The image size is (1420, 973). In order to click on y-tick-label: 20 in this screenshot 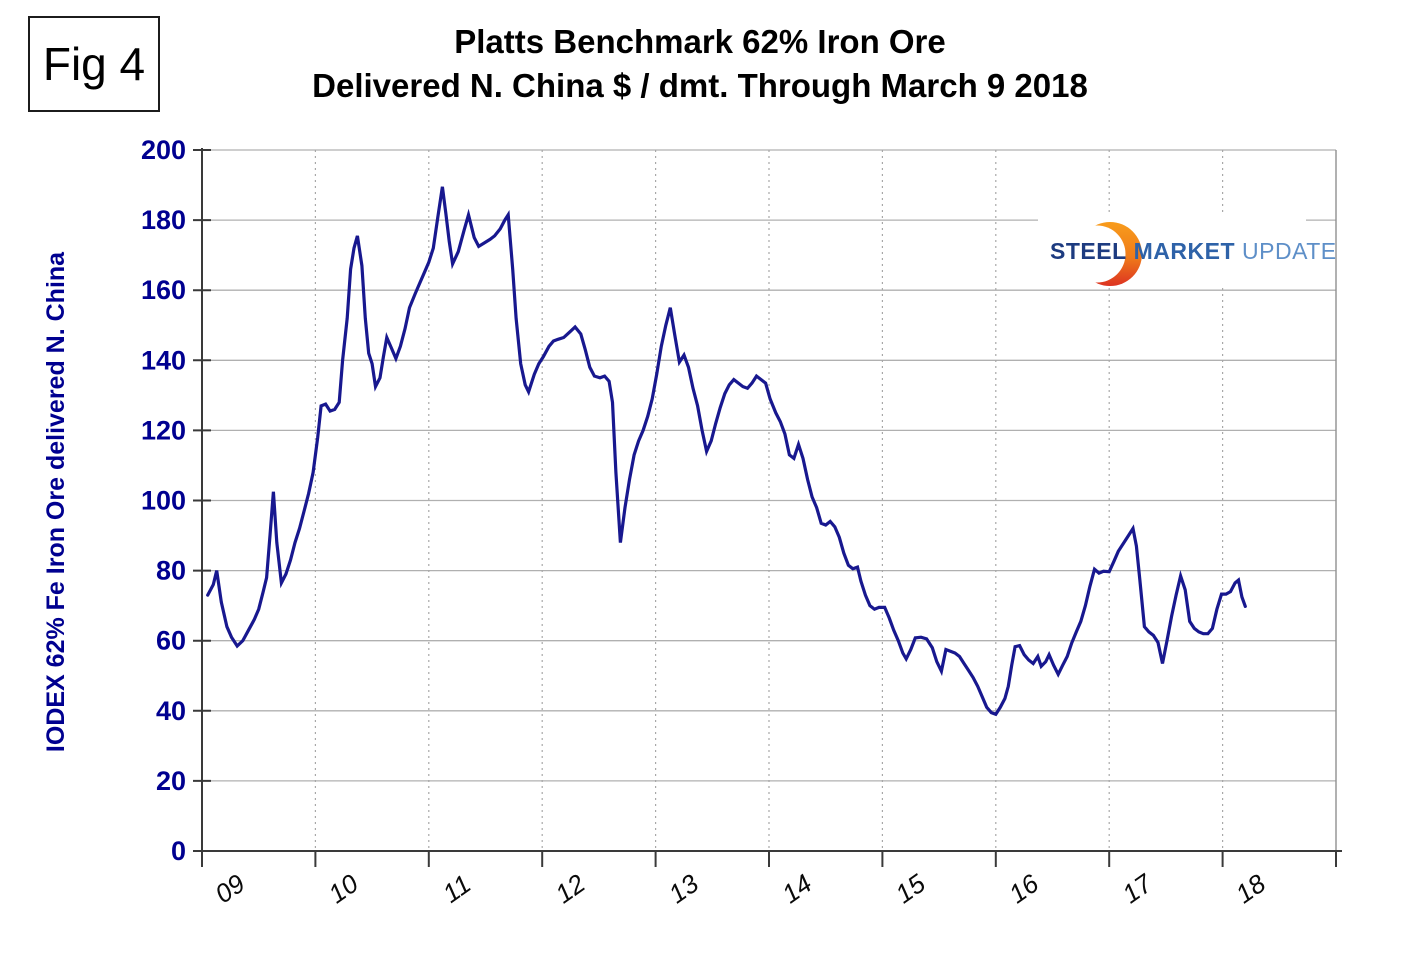, I will do `click(171, 781)`.